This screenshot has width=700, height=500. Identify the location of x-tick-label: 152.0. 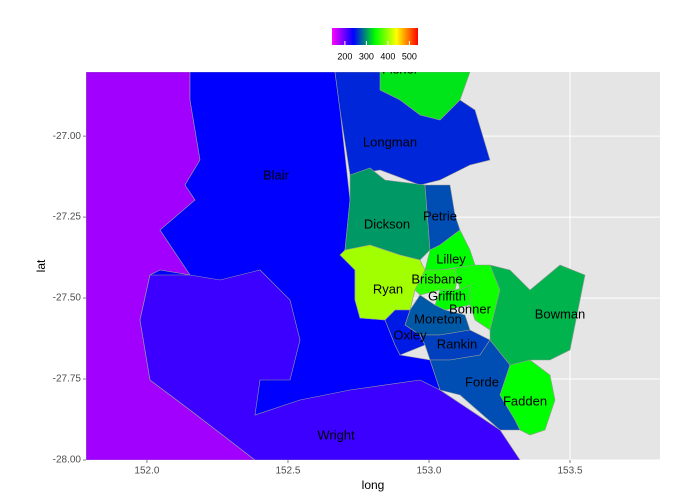
(146, 471).